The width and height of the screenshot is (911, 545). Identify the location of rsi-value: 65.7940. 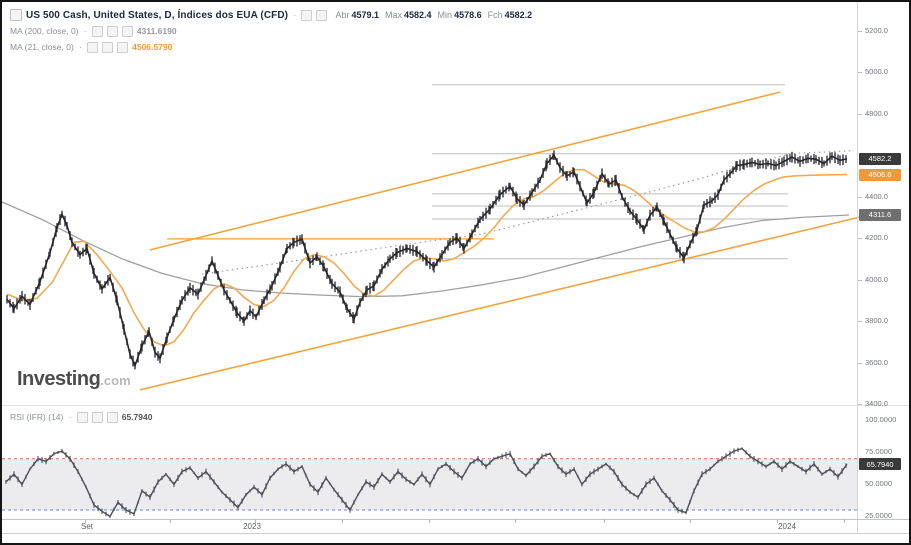
(137, 417).